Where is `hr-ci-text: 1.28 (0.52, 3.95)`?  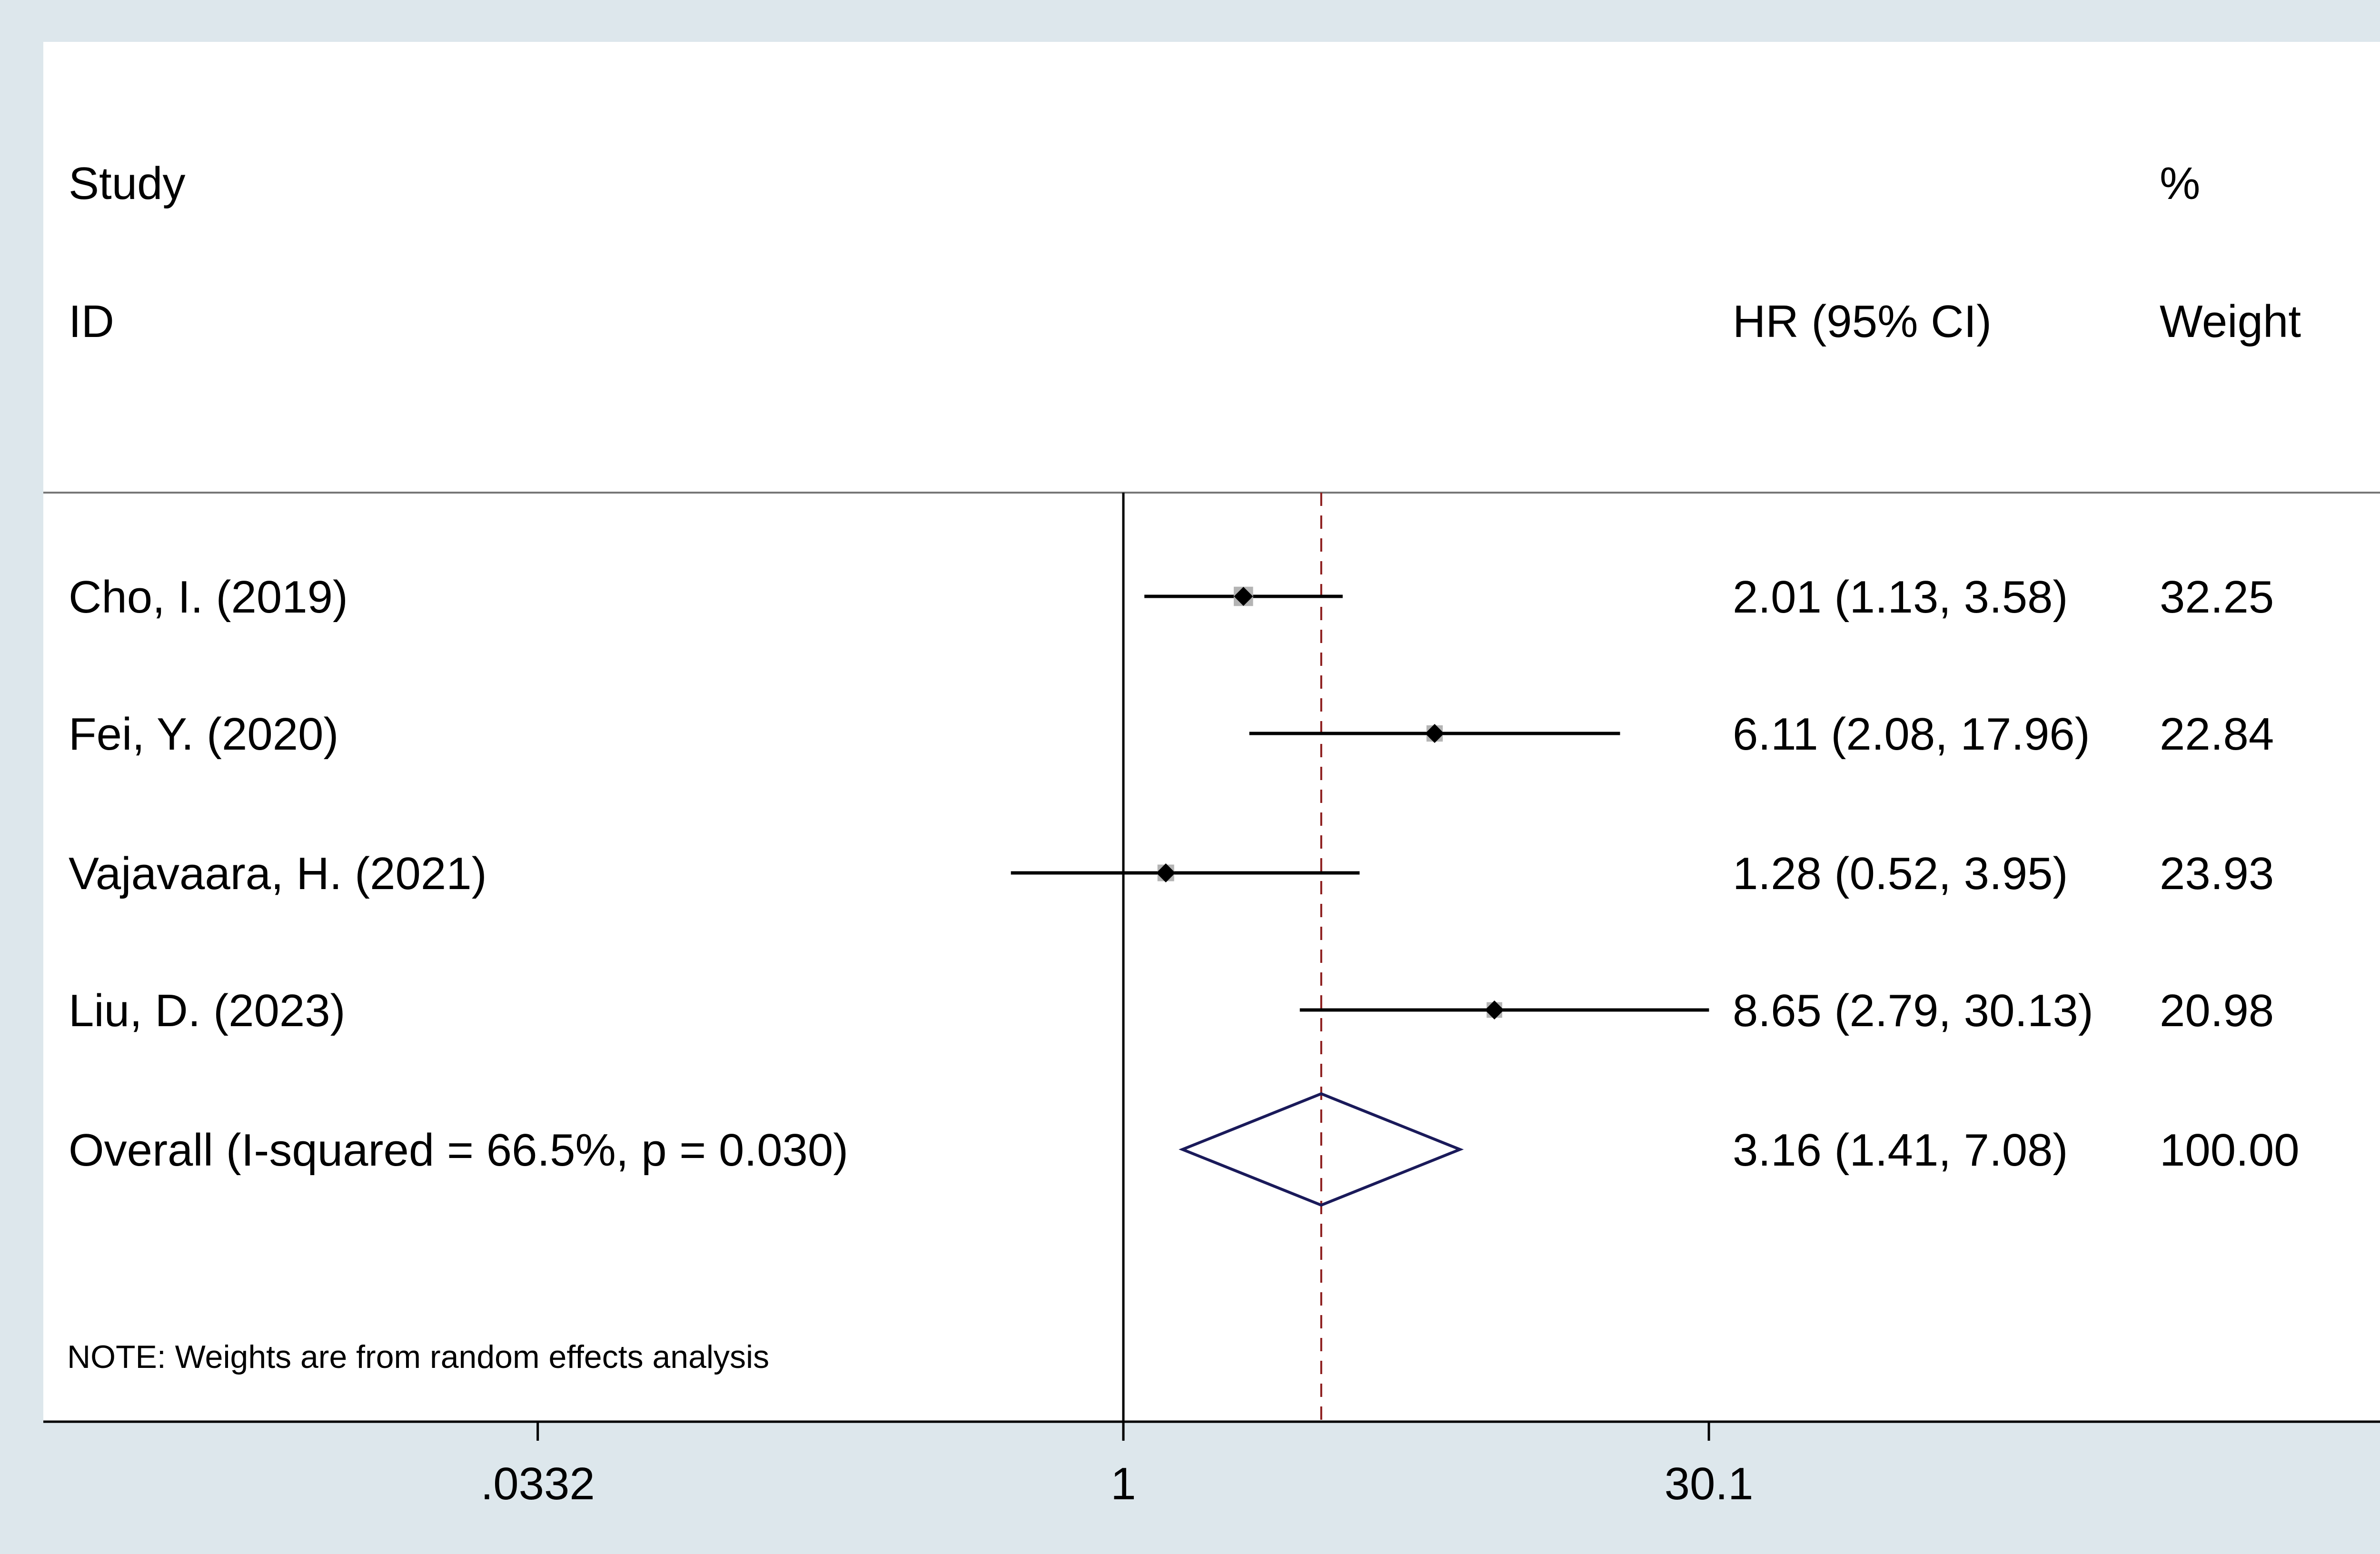 hr-ci-text: 1.28 (0.52, 3.95) is located at coordinates (1900, 874).